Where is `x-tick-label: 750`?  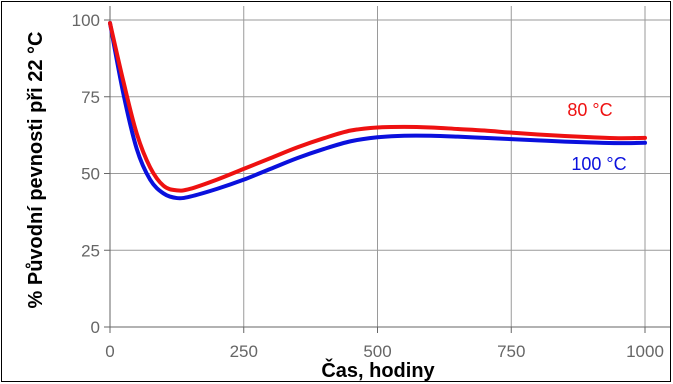 x-tick-label: 750 is located at coordinates (511, 351).